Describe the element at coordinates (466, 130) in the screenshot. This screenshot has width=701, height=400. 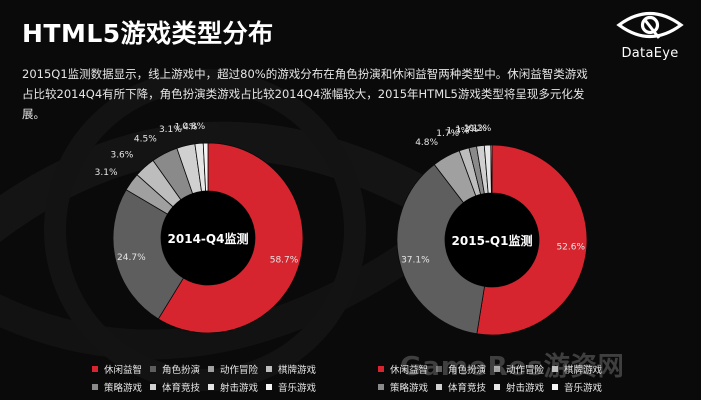
I see `data-label-2015-q1-6: 1.3%` at that location.